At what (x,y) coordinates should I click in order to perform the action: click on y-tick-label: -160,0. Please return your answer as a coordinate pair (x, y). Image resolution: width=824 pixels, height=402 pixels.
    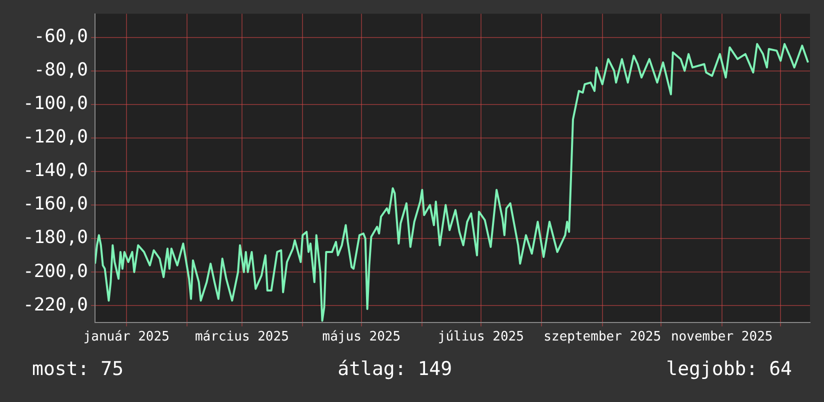
    Looking at the image, I should click on (55, 204).